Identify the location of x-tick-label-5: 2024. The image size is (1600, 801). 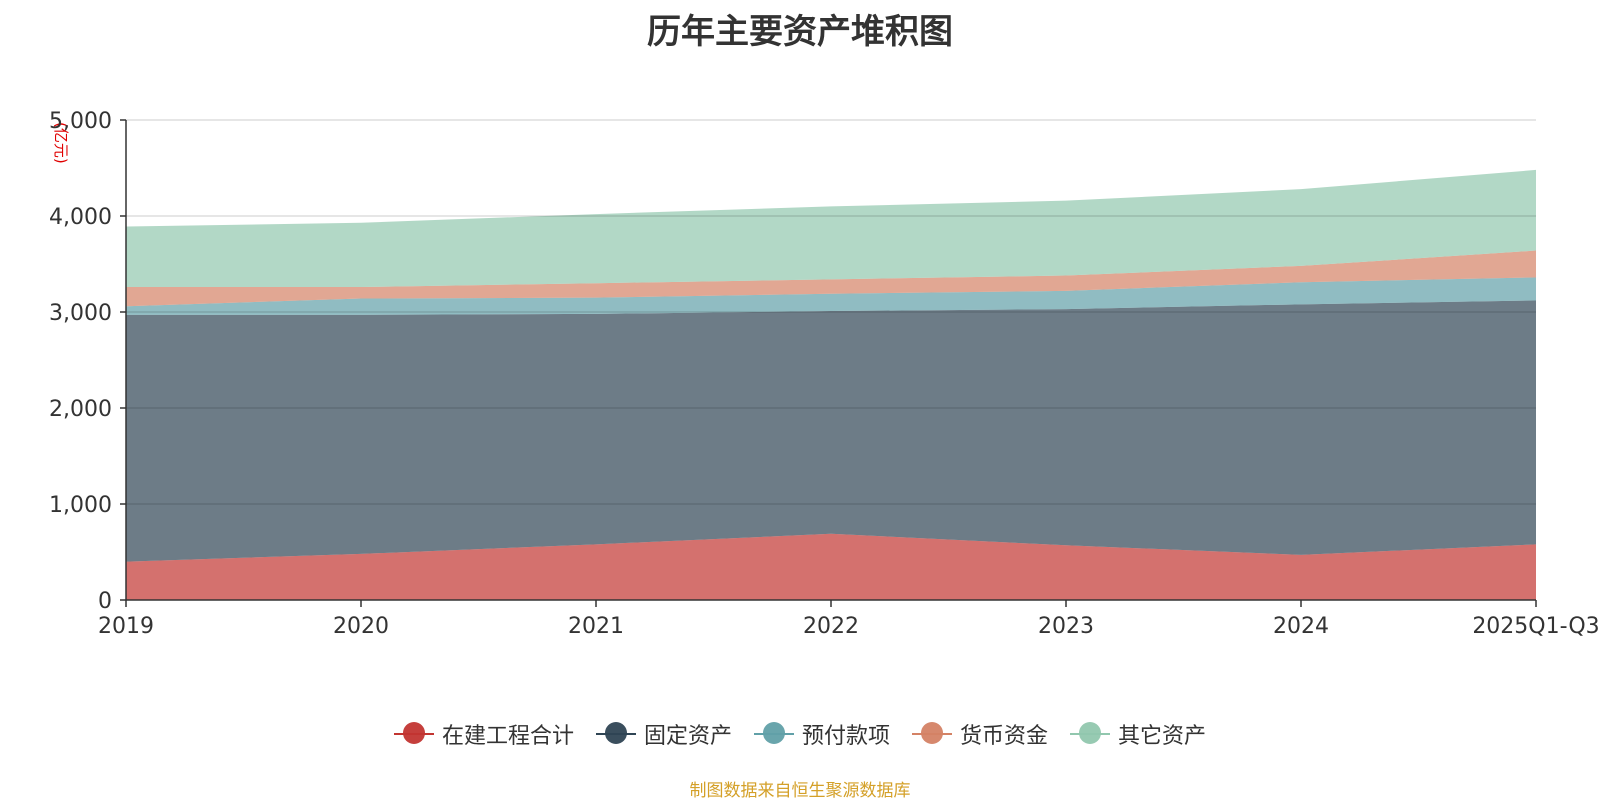
(1301, 626).